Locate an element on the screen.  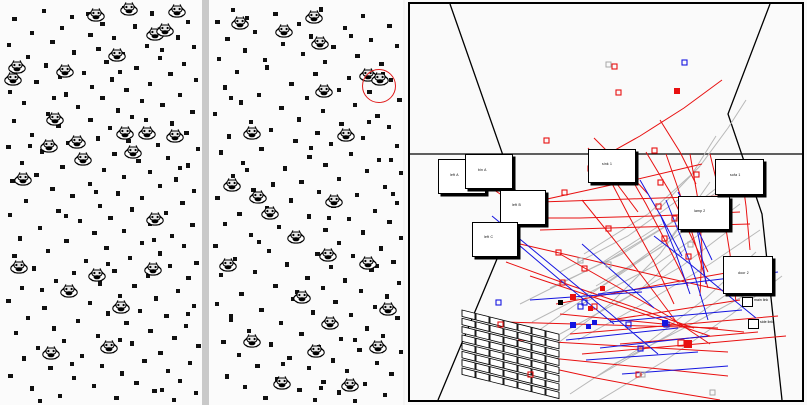
room-label-text-2: bin A is located at coordinates (482, 170).